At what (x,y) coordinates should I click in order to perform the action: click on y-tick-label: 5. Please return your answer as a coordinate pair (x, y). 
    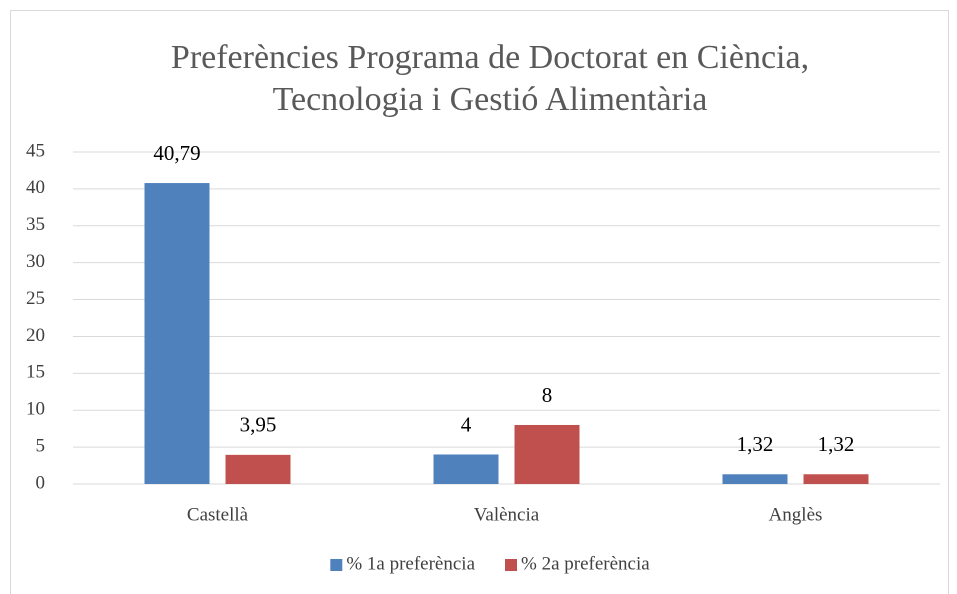
    Looking at the image, I should click on (41, 445).